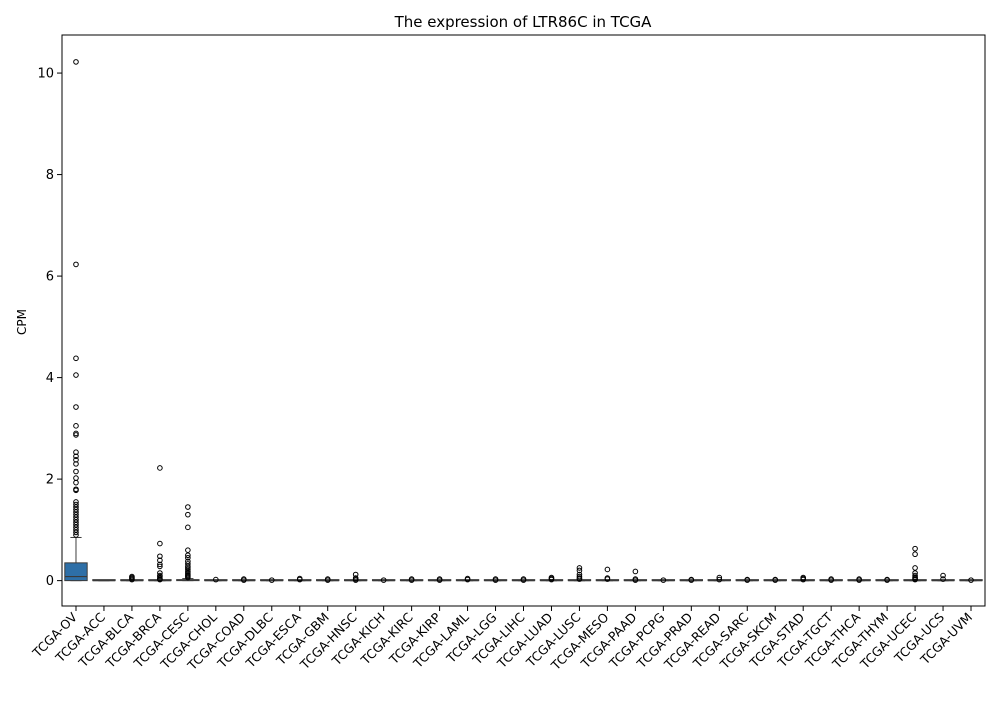 This screenshot has width=1000, height=704. Describe the element at coordinates (50, 175) in the screenshot. I see `y-tick-label: 8` at that location.